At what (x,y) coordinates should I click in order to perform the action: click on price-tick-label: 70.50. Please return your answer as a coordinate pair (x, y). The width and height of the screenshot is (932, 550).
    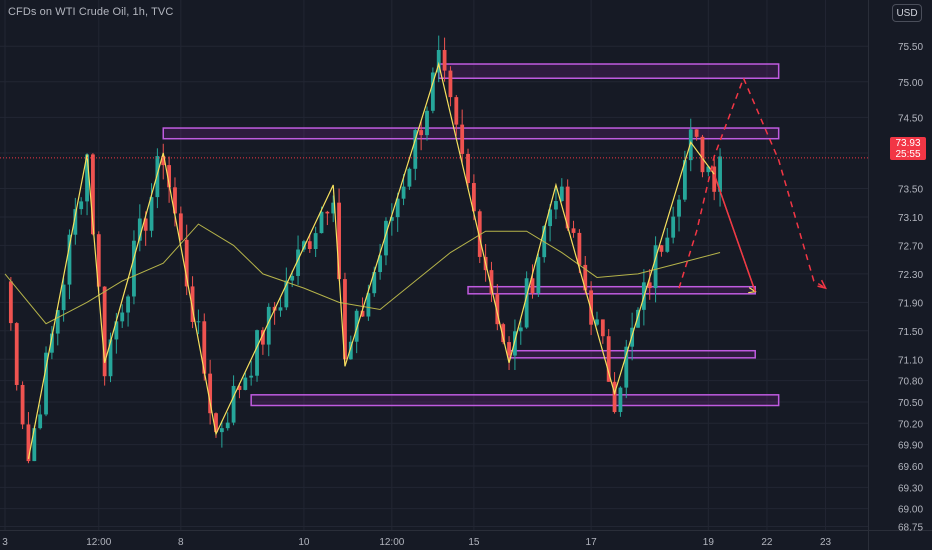
    Looking at the image, I should click on (910, 403).